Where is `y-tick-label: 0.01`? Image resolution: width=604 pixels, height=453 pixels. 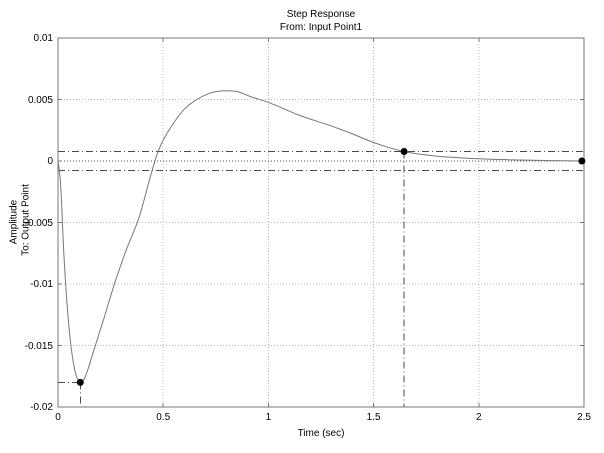 y-tick-label: 0.01 is located at coordinates (43, 38).